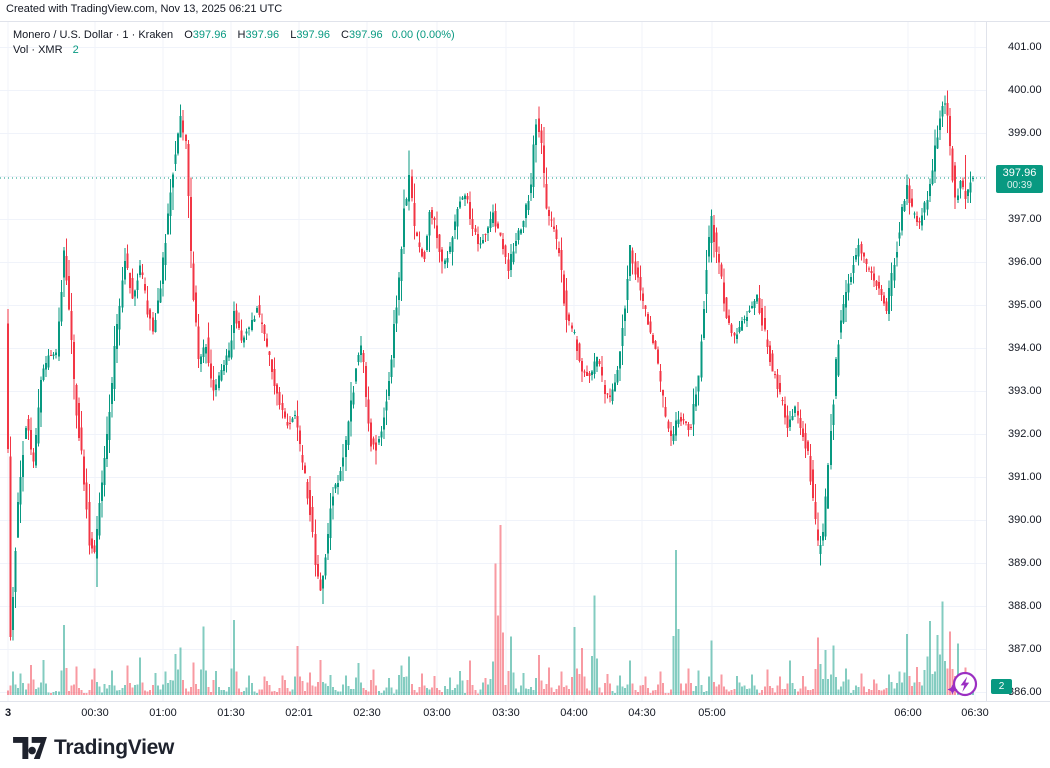 This screenshot has width=1050, height=768. I want to click on bar-countdown: 00:39, so click(1019, 185).